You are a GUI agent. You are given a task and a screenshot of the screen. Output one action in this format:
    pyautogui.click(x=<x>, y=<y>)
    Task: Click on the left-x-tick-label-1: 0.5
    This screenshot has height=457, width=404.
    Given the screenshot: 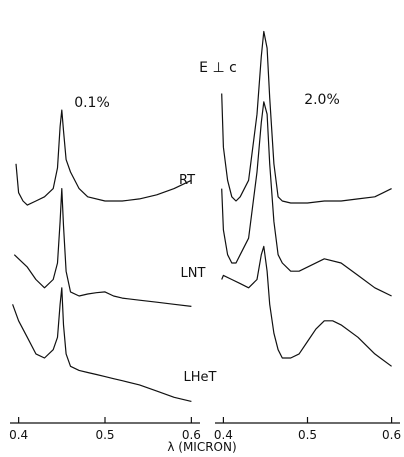 What is the action you would take?
    pyautogui.click(x=104, y=435)
    